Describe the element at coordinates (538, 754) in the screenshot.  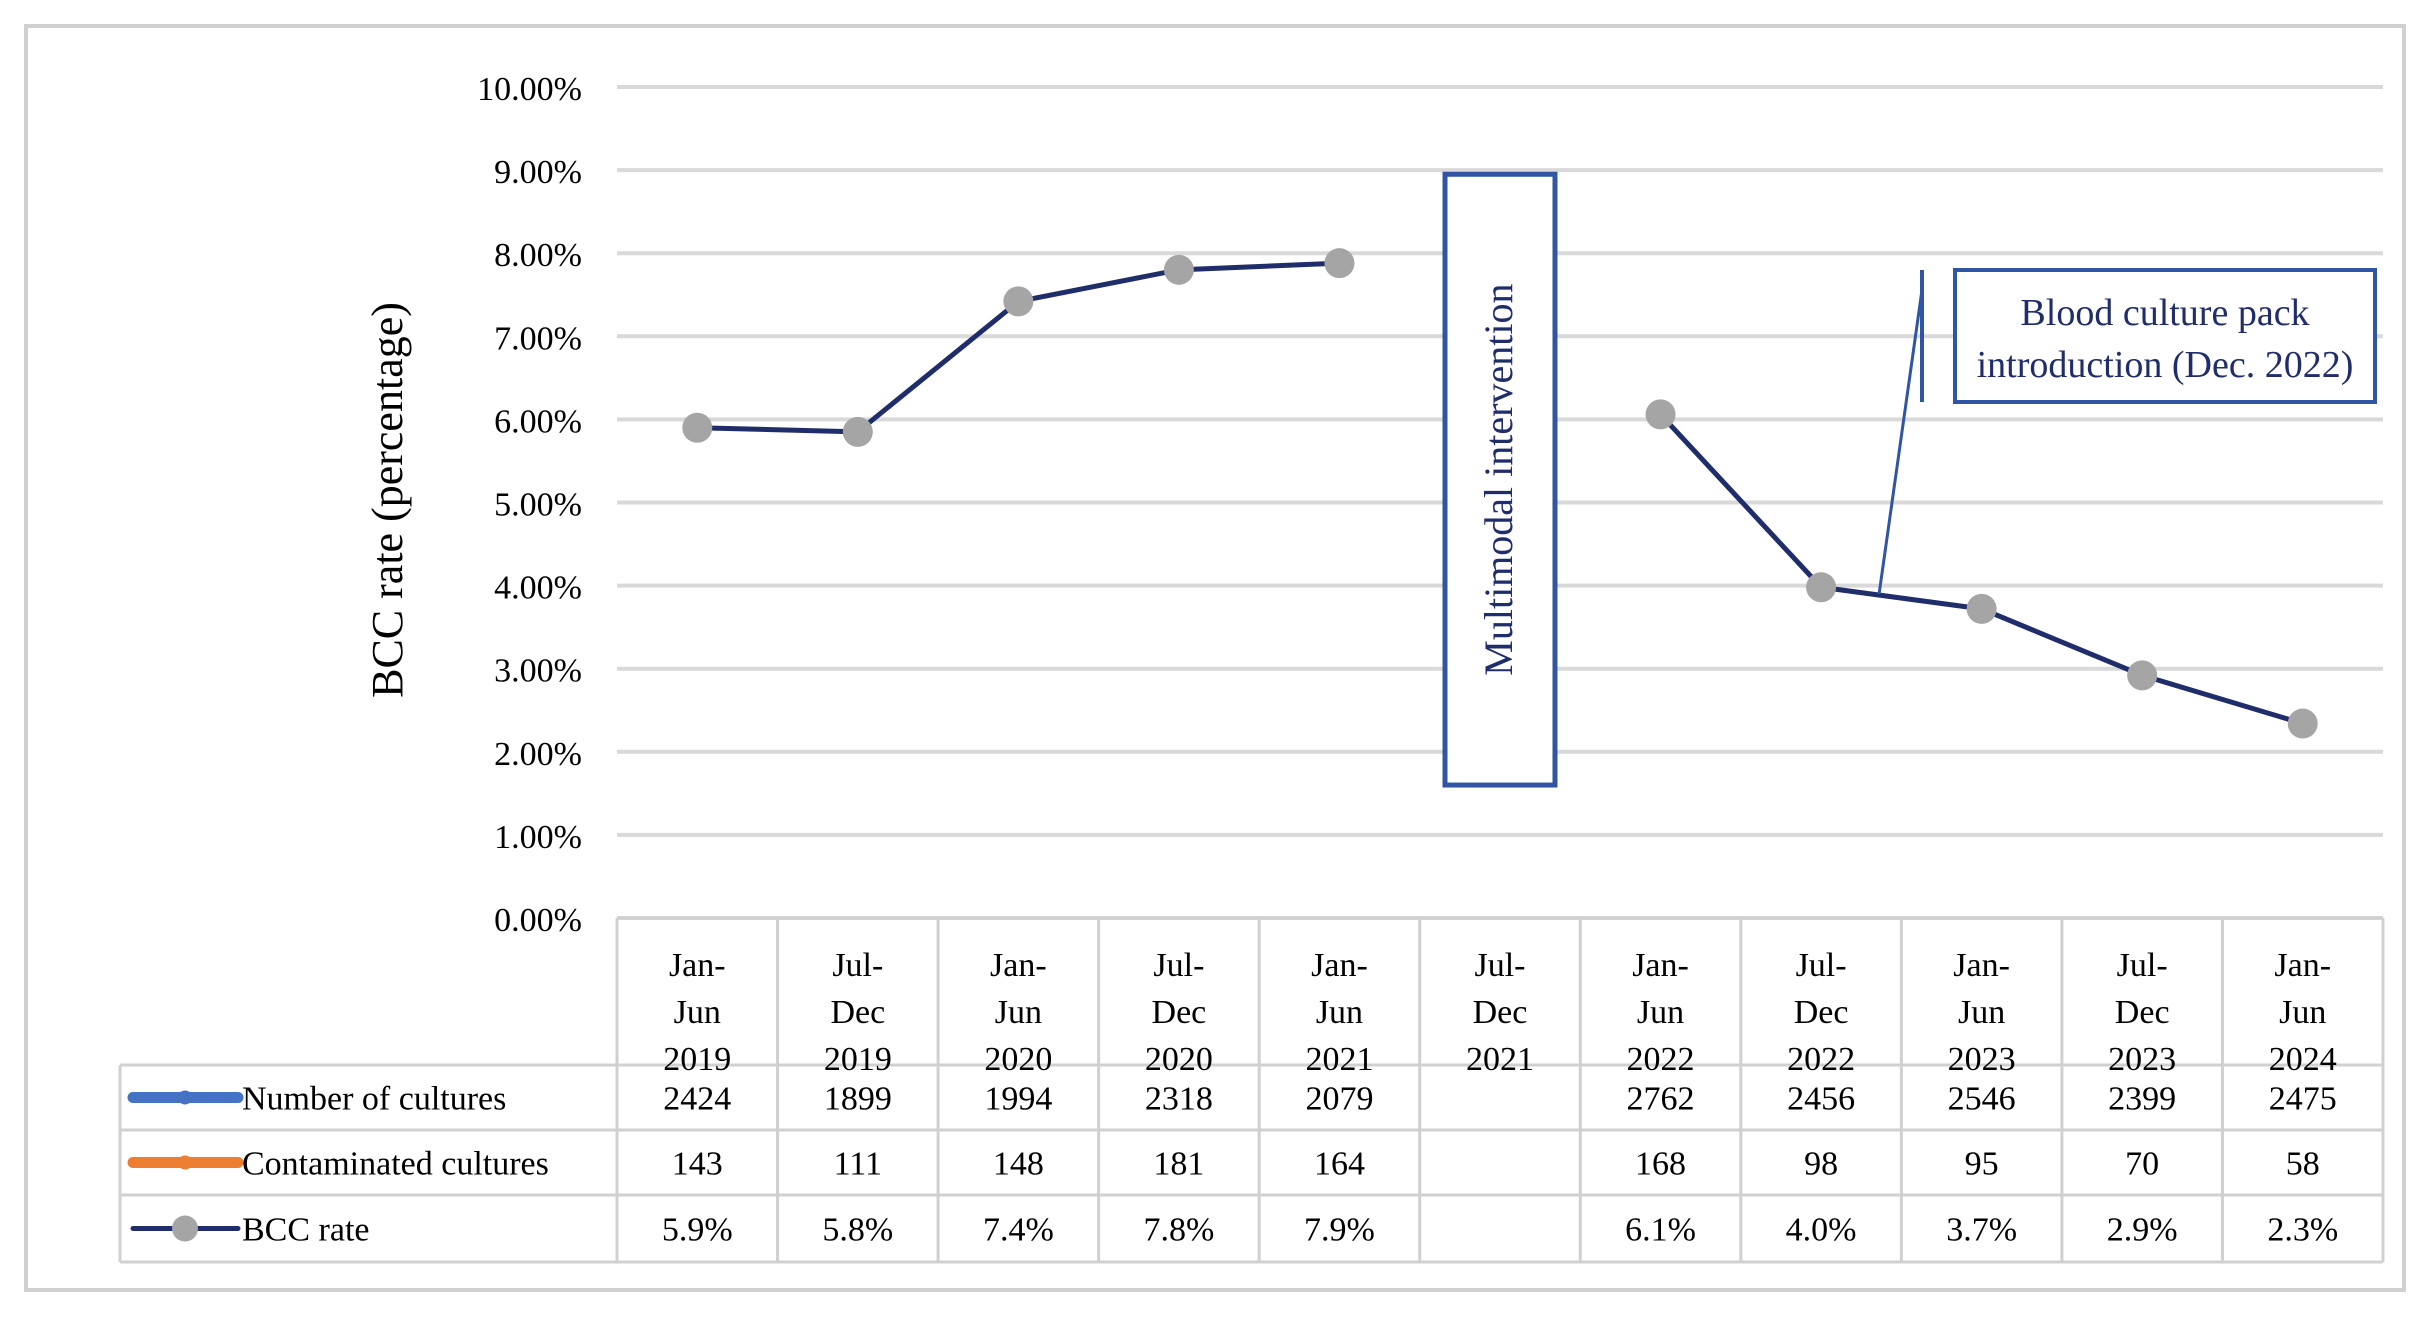
I see `y-tick-label: 2.00%` at that location.